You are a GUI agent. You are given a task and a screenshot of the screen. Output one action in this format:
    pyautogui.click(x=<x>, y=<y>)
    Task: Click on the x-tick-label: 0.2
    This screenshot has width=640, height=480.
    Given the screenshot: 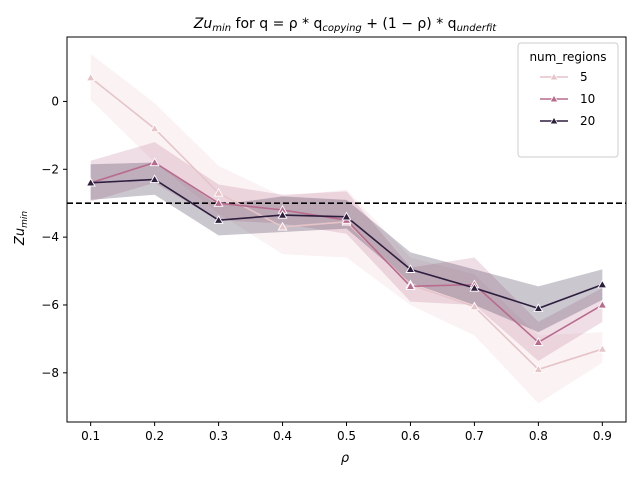 What is the action you would take?
    pyautogui.click(x=154, y=436)
    